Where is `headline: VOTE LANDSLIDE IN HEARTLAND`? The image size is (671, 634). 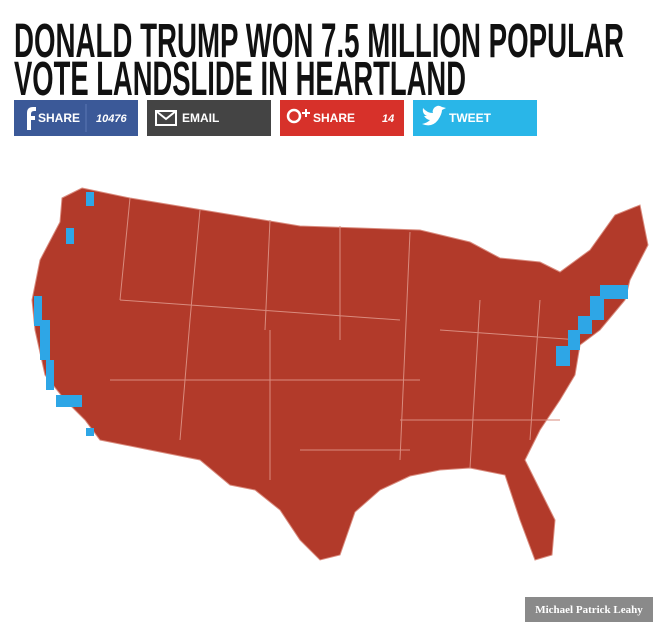
headline: VOTE LANDSLIDE IN HEARTLAND is located at coordinates (240, 79).